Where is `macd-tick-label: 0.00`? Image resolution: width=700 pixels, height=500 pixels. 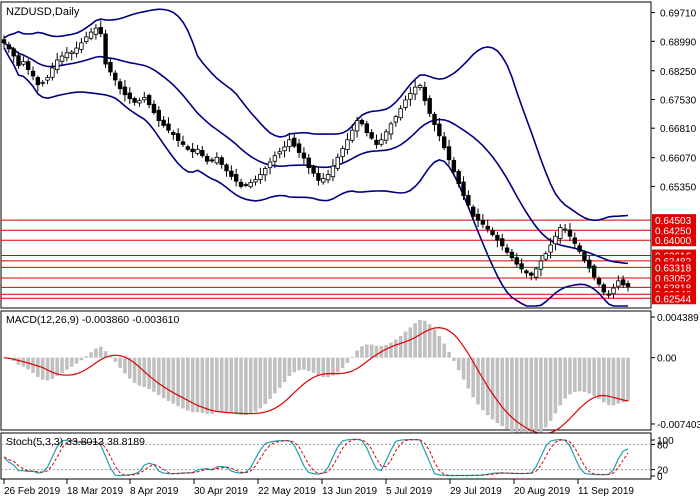 macd-tick-label: 0.00 is located at coordinates (667, 359).